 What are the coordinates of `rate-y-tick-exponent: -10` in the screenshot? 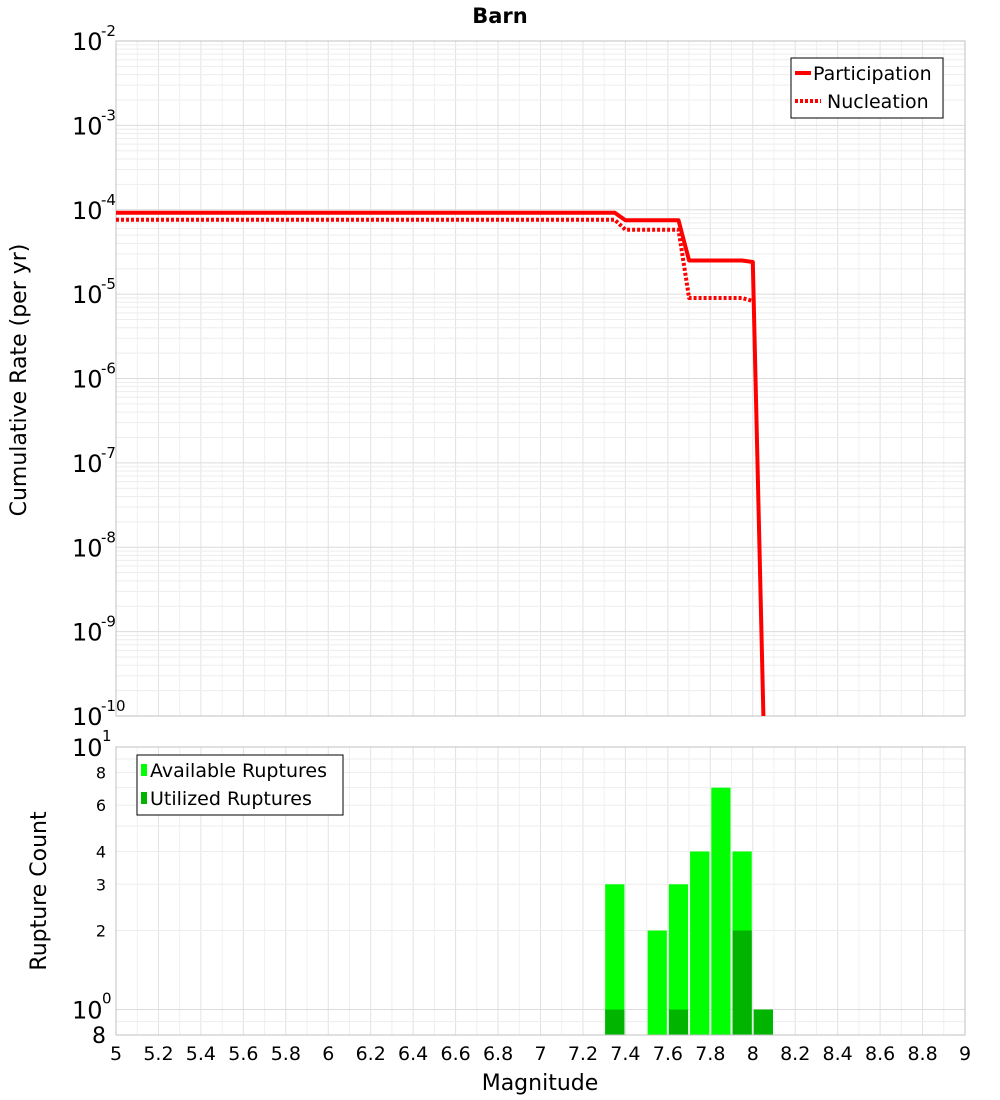 It's located at (113, 706).